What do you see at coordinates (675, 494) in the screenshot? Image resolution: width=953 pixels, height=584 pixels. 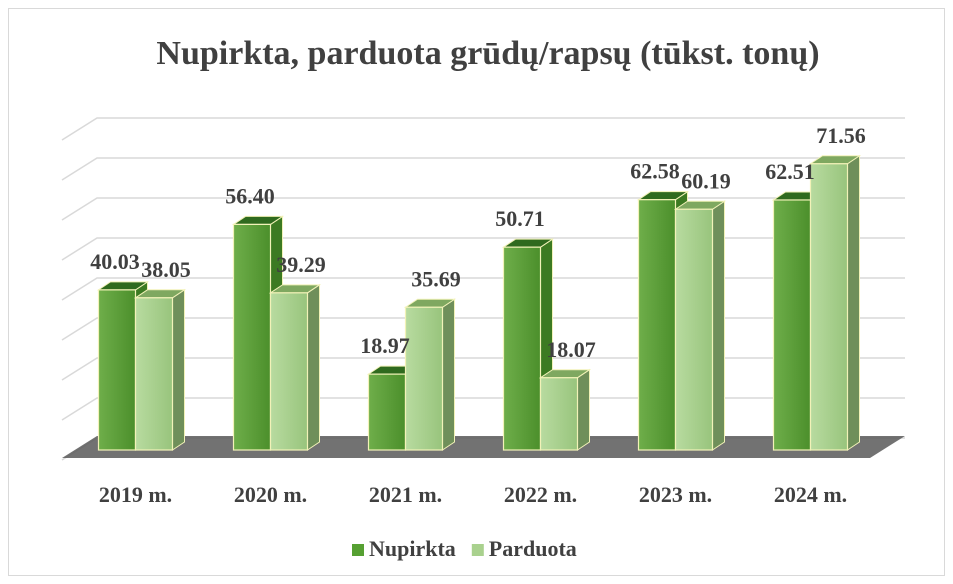 I see `x-tick-label: 2023 m.` at bounding box center [675, 494].